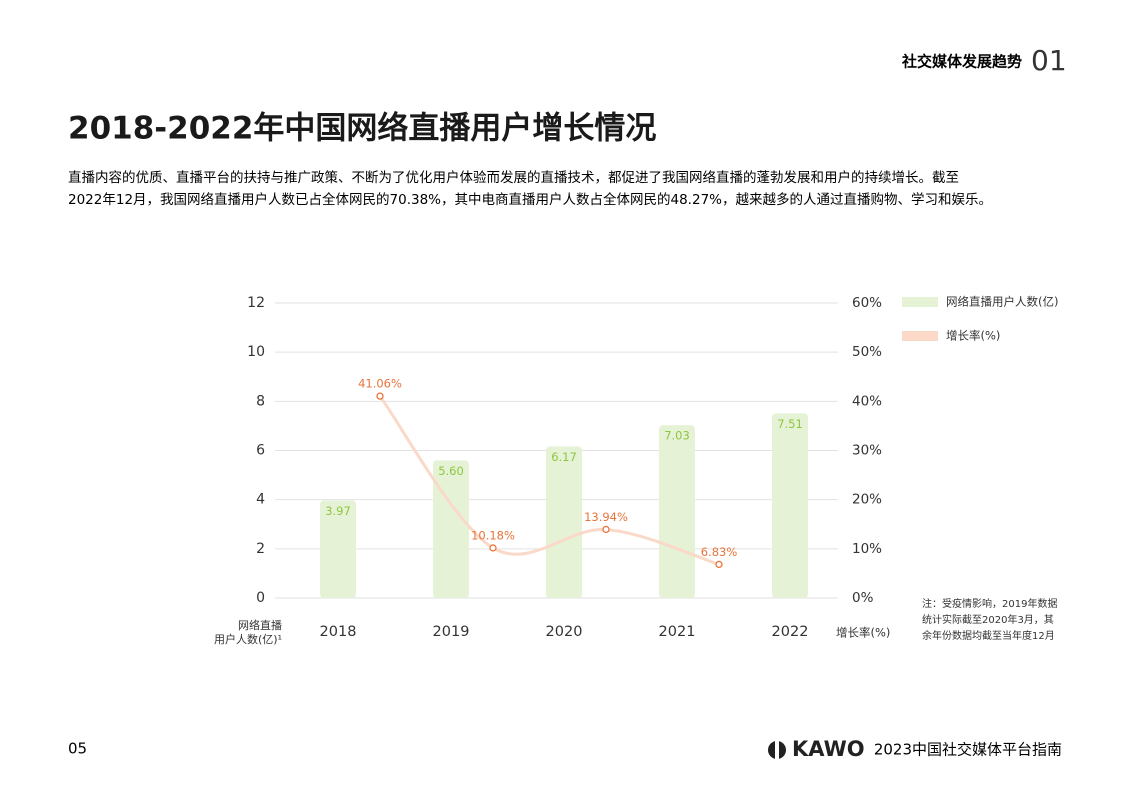 This screenshot has width=1130, height=805. What do you see at coordinates (338, 511) in the screenshot?
I see `bar-value-label: 3.97` at bounding box center [338, 511].